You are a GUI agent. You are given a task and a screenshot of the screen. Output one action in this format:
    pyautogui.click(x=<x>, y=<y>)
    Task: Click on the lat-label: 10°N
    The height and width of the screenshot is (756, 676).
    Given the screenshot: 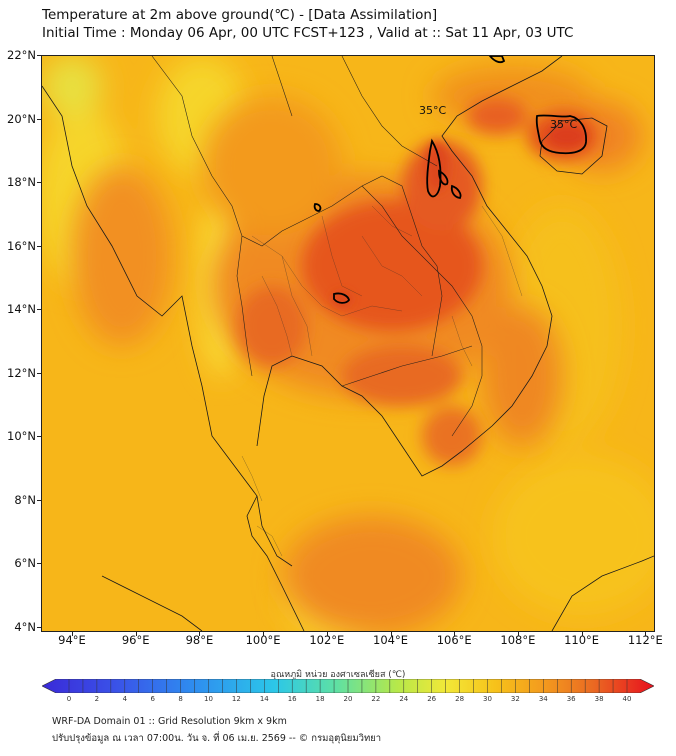 What is the action you would take?
    pyautogui.click(x=21, y=436)
    